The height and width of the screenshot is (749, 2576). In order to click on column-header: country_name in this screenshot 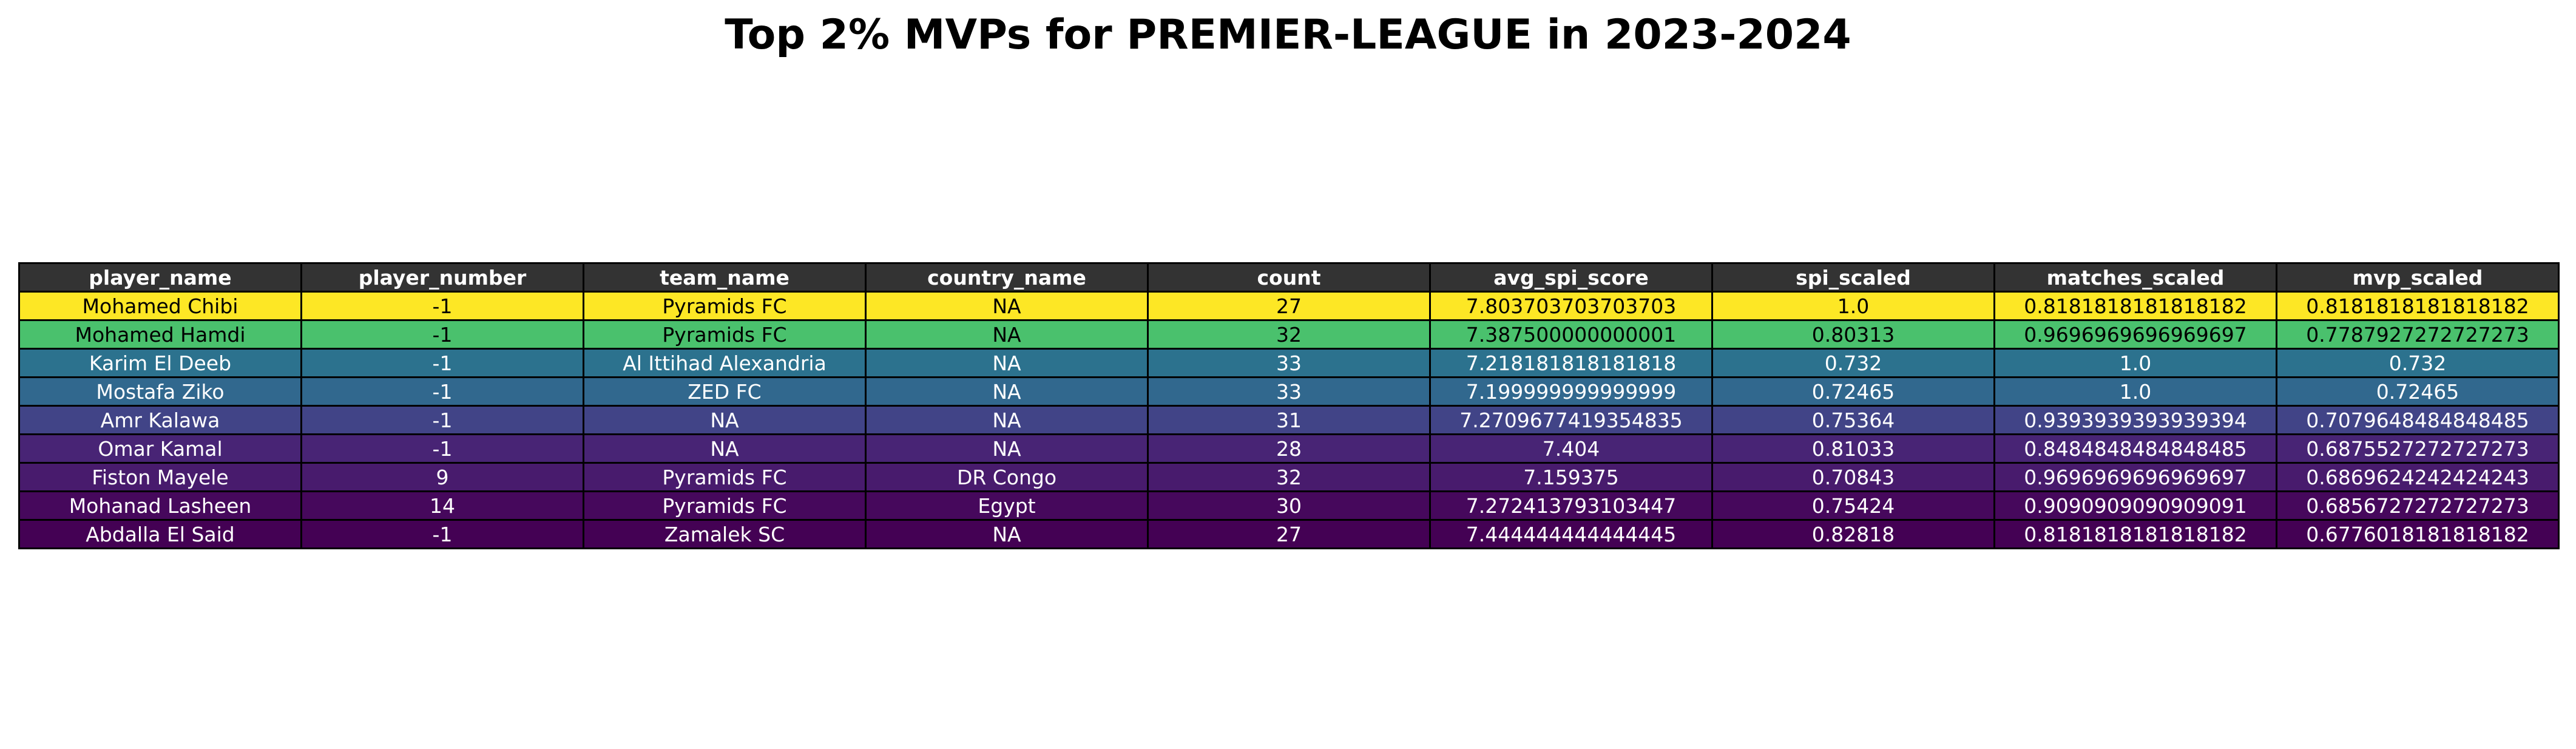, I will do `click(1007, 277)`.